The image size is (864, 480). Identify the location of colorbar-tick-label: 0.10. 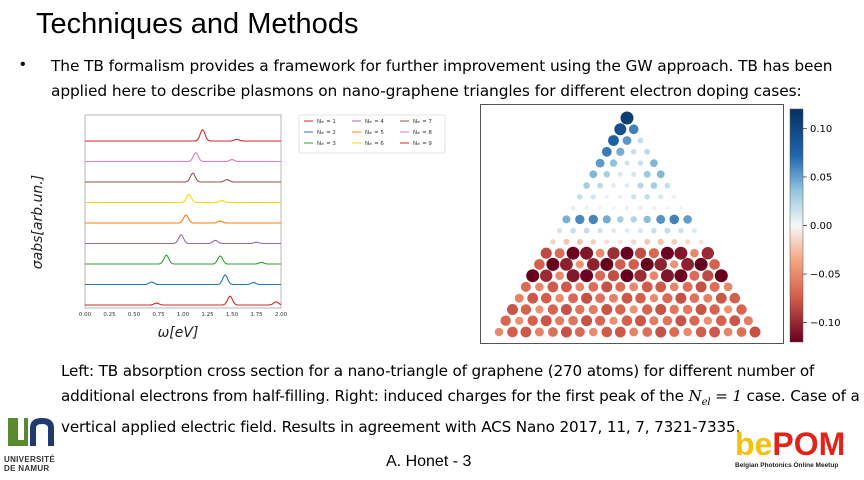
(821, 129).